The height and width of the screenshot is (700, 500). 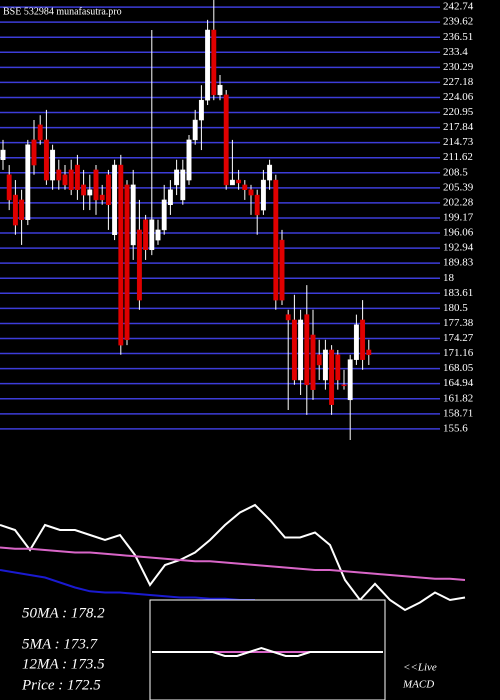 What do you see at coordinates (458, 263) in the screenshot?
I see `y-tick-label: 189.83` at bounding box center [458, 263].